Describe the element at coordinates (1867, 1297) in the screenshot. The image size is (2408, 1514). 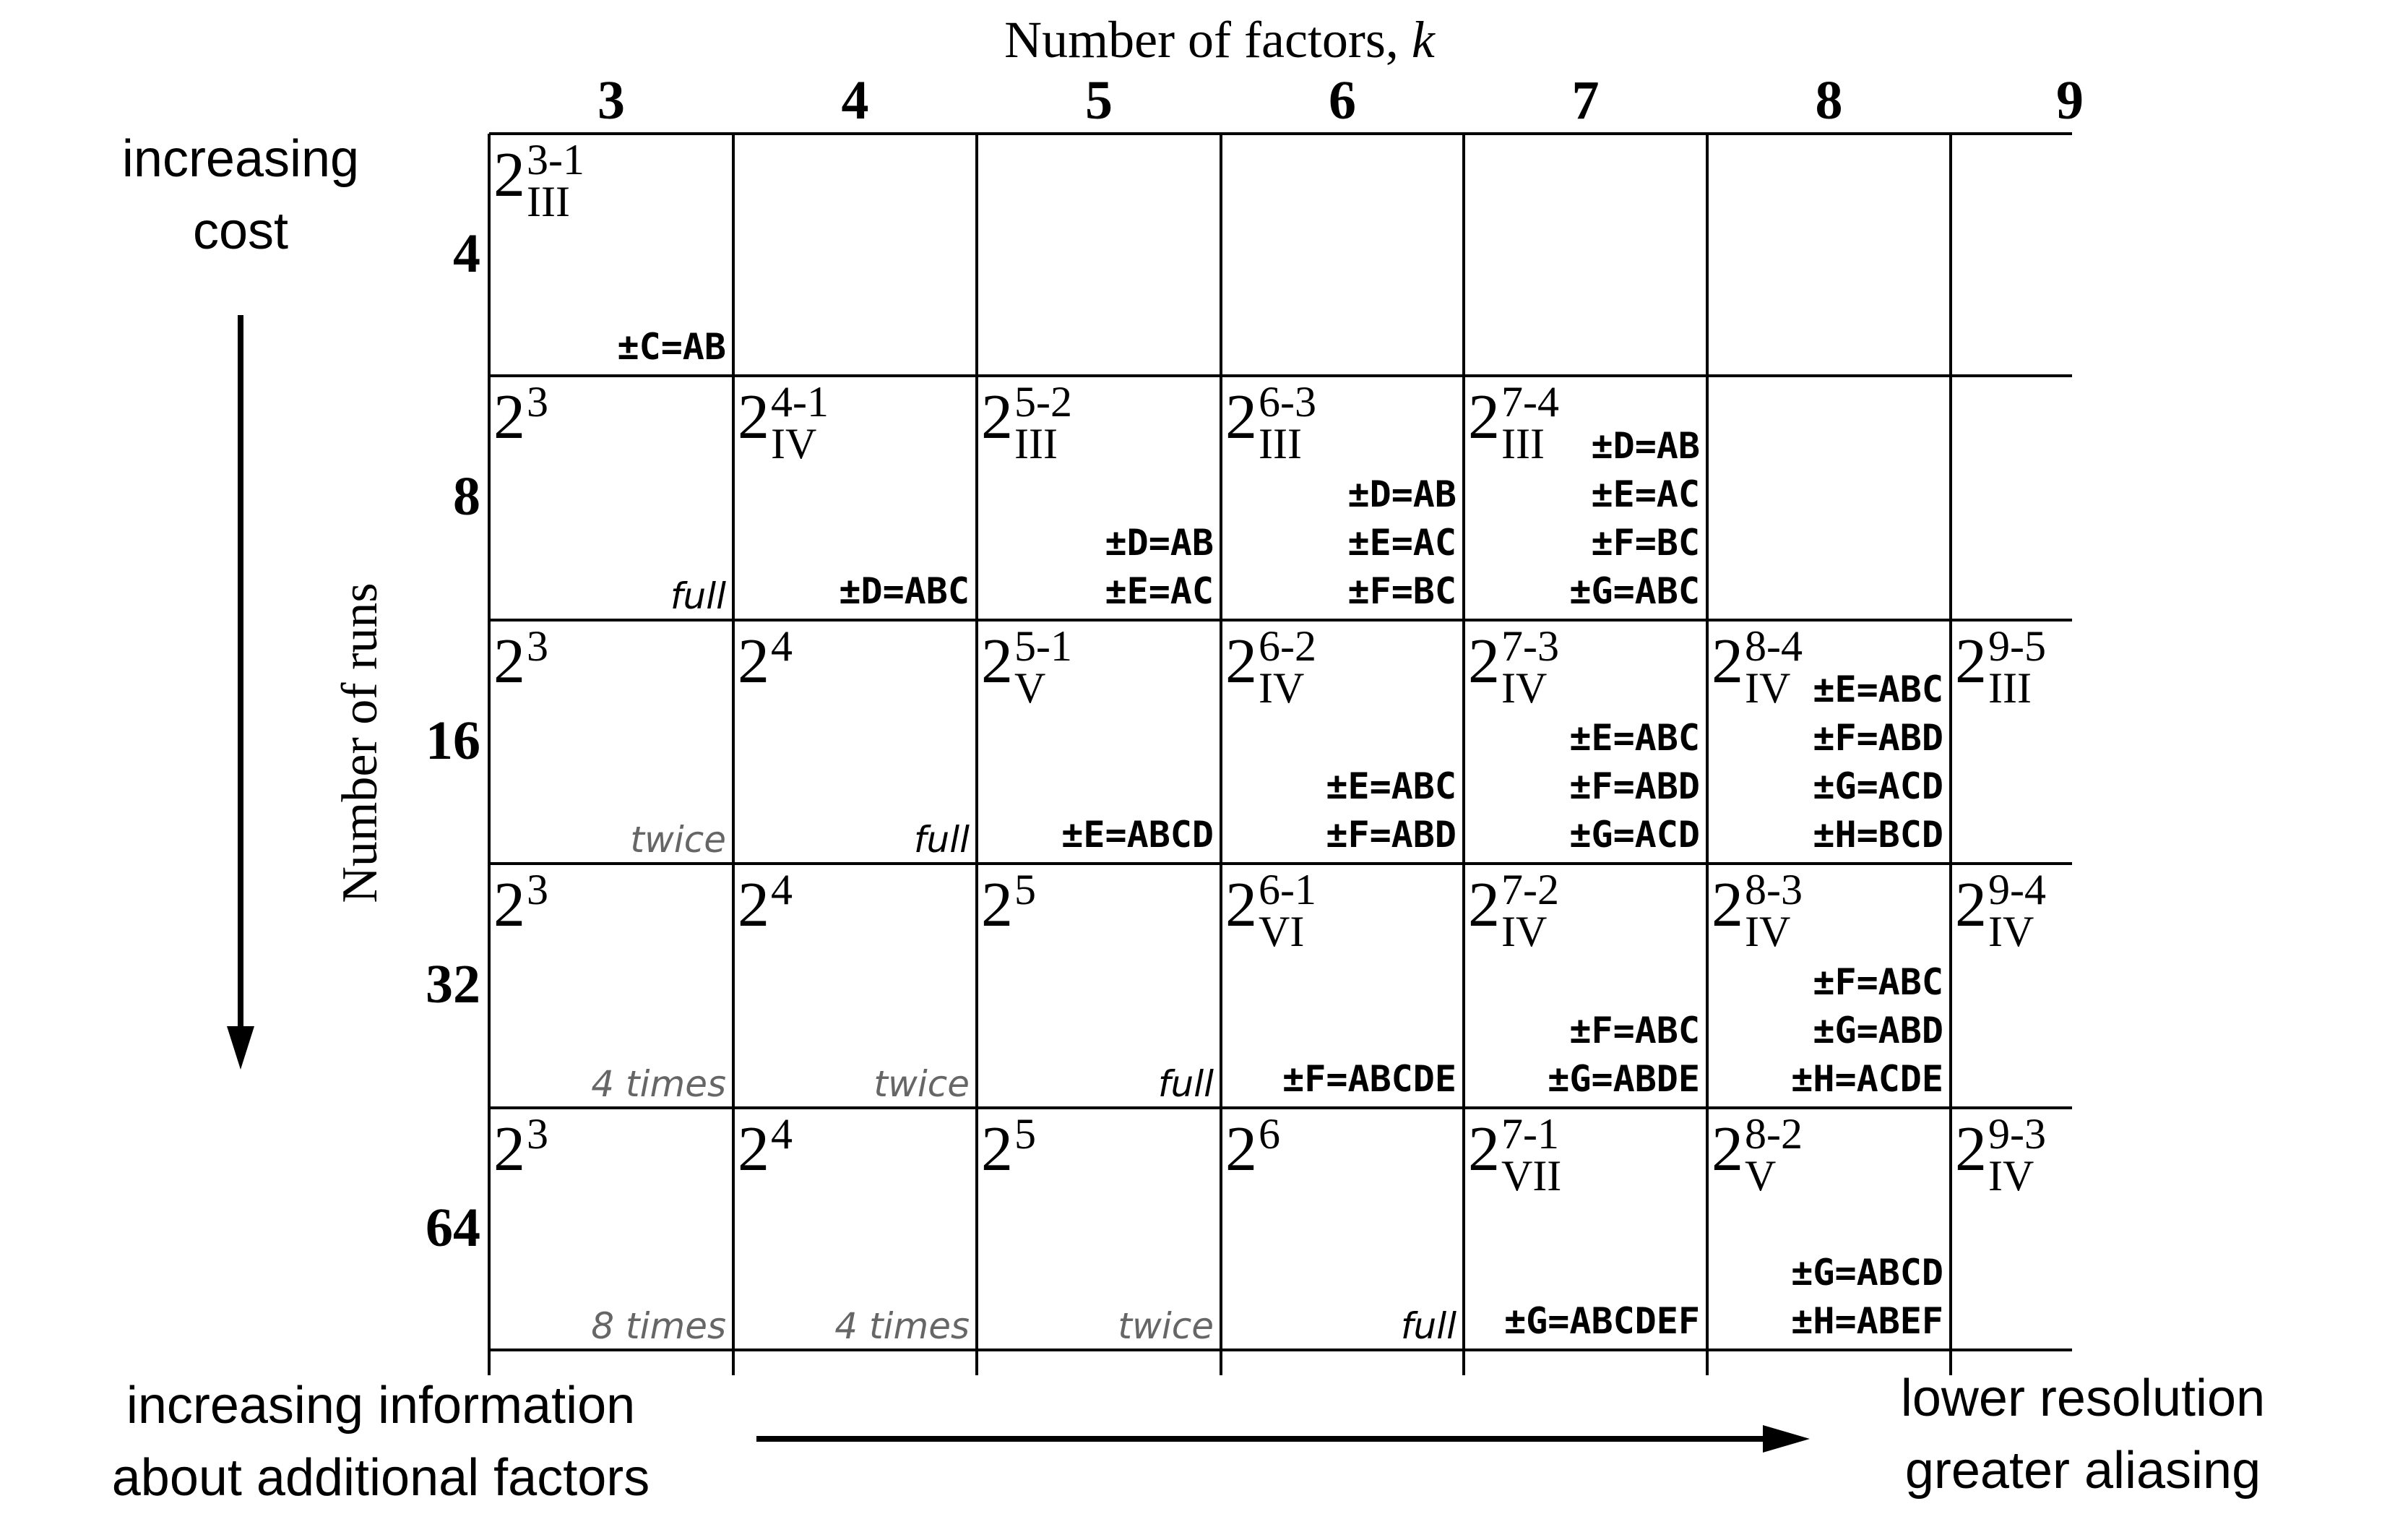
I see `alias-list: ±G=ABCD ±H=ABEF` at that location.